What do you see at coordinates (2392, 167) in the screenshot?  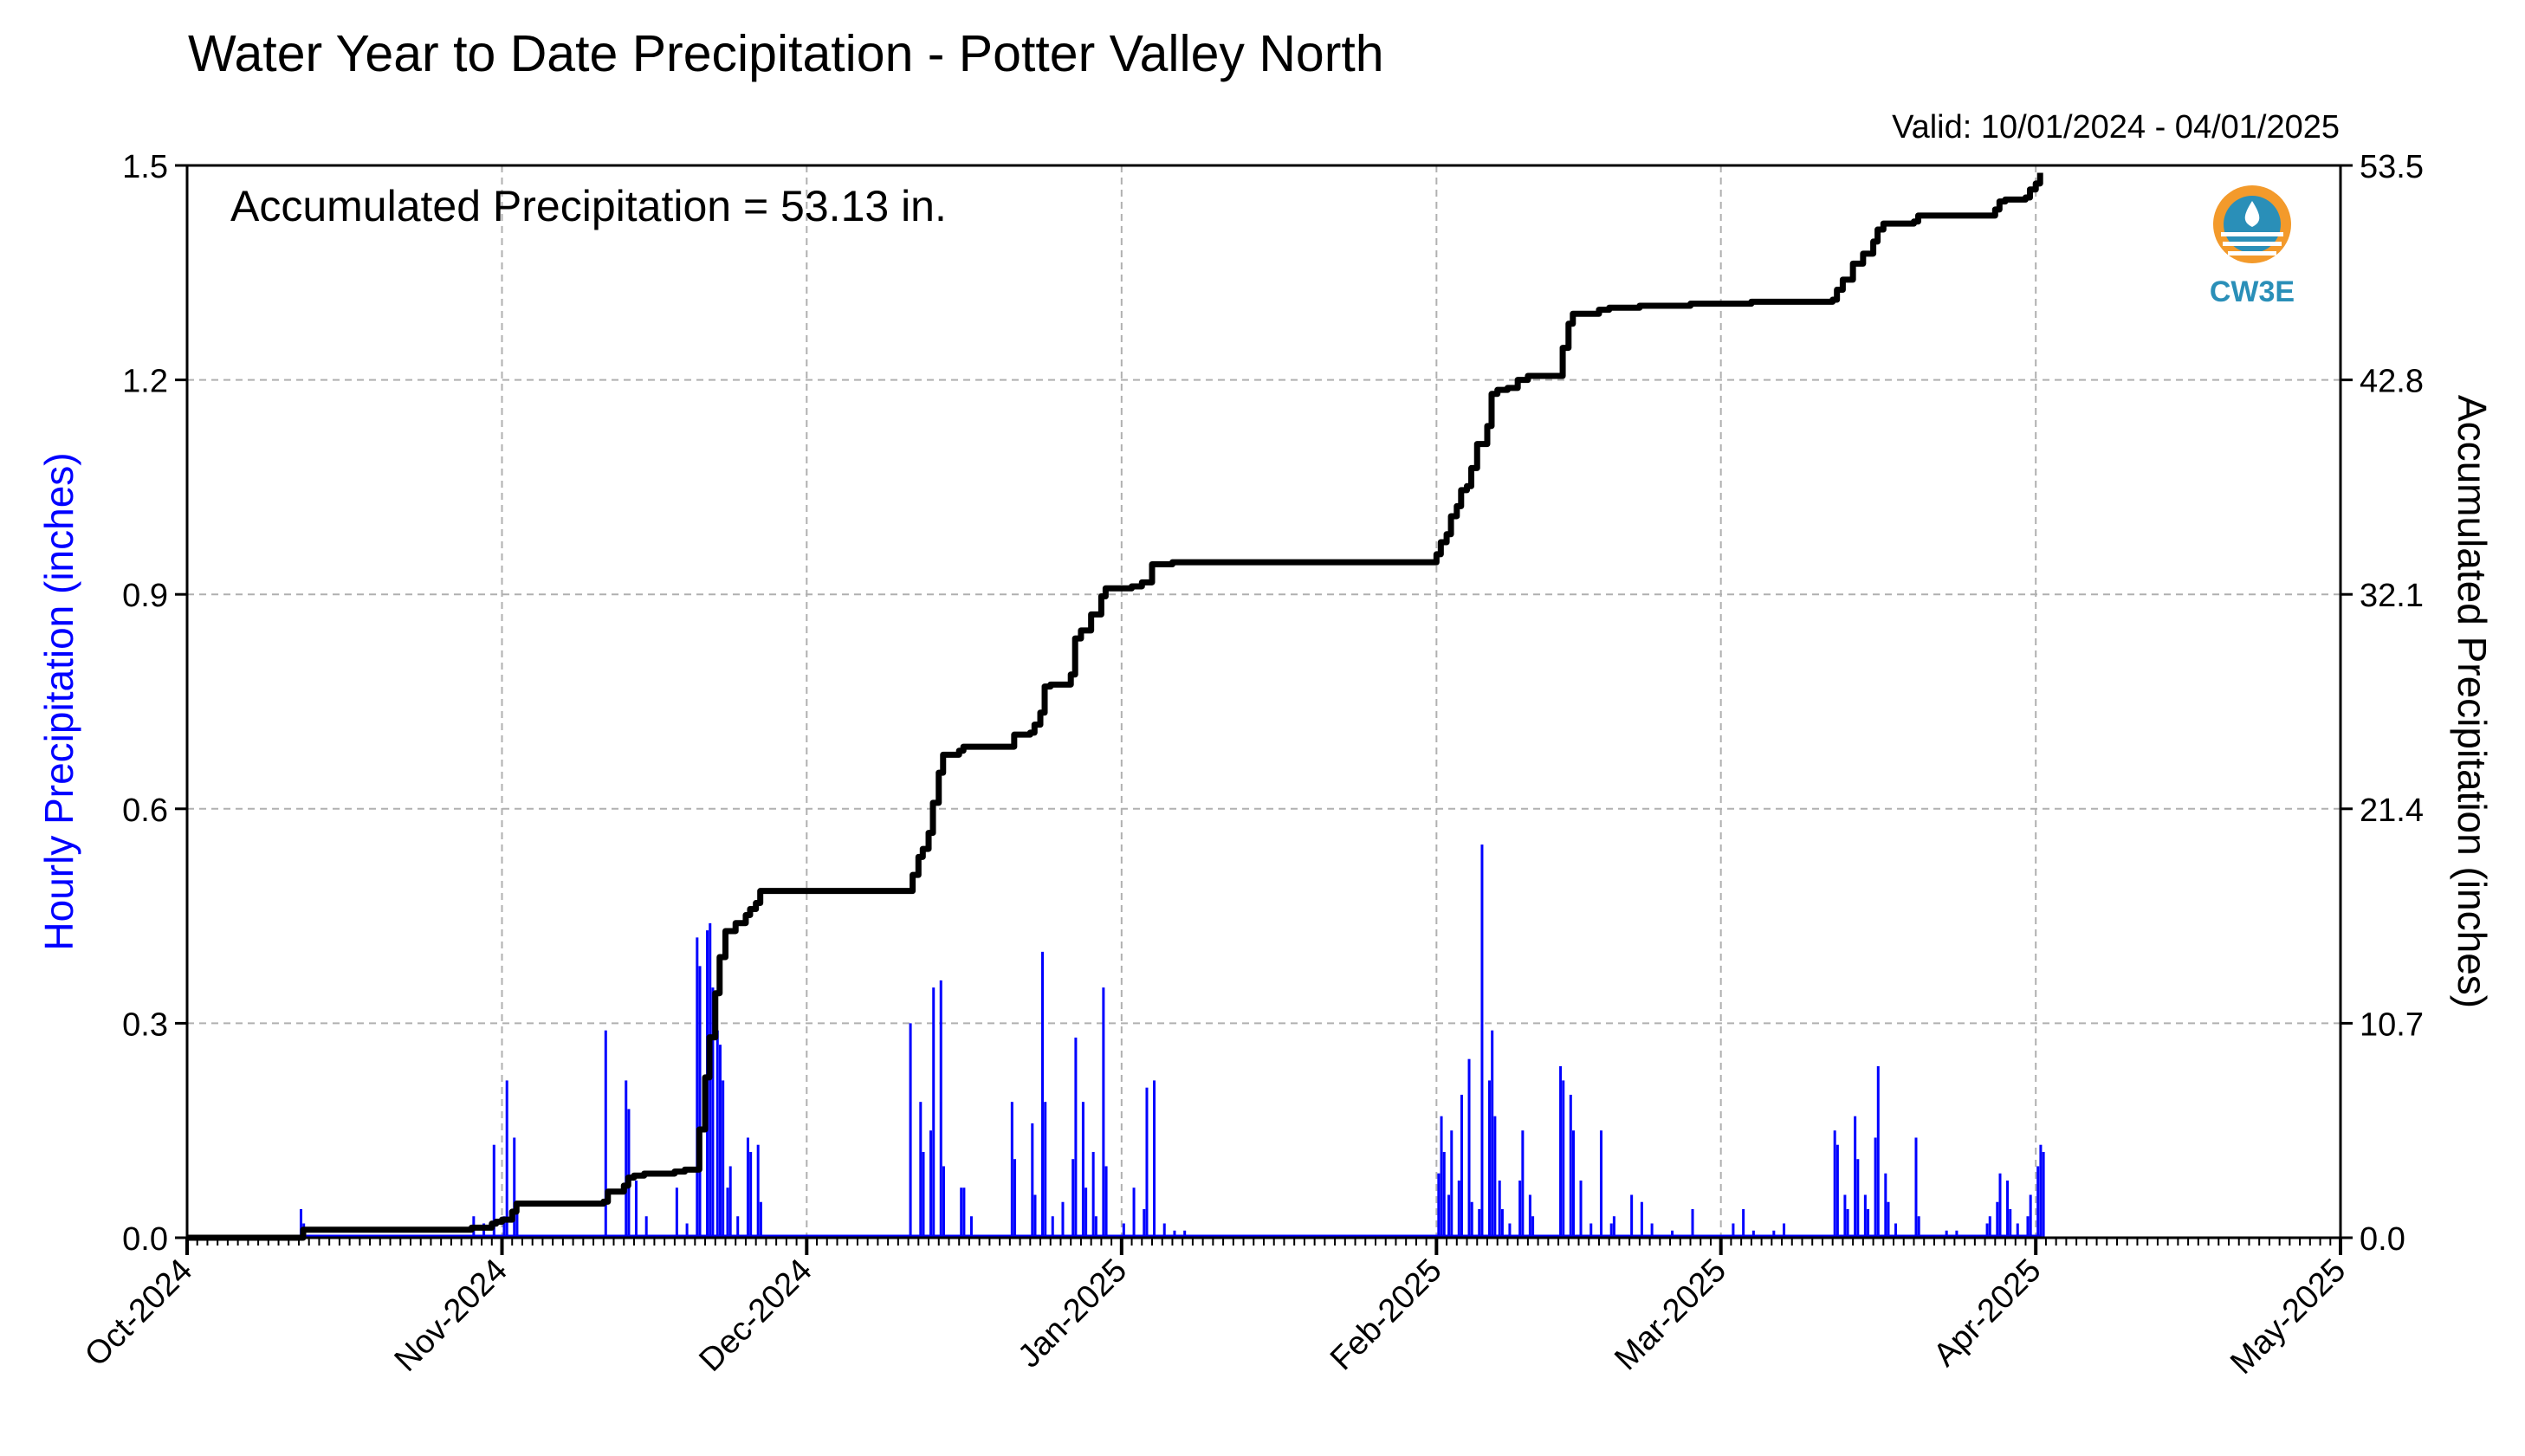 I see `right-y-tick-label: 53.5` at bounding box center [2392, 167].